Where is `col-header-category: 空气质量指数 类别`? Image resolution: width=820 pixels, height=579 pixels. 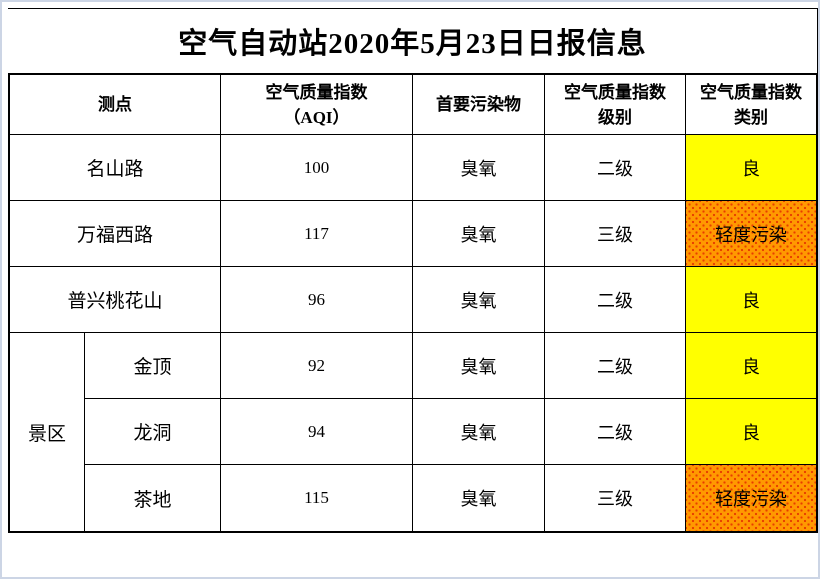 col-header-category: 空气质量指数 类别 is located at coordinates (751, 105).